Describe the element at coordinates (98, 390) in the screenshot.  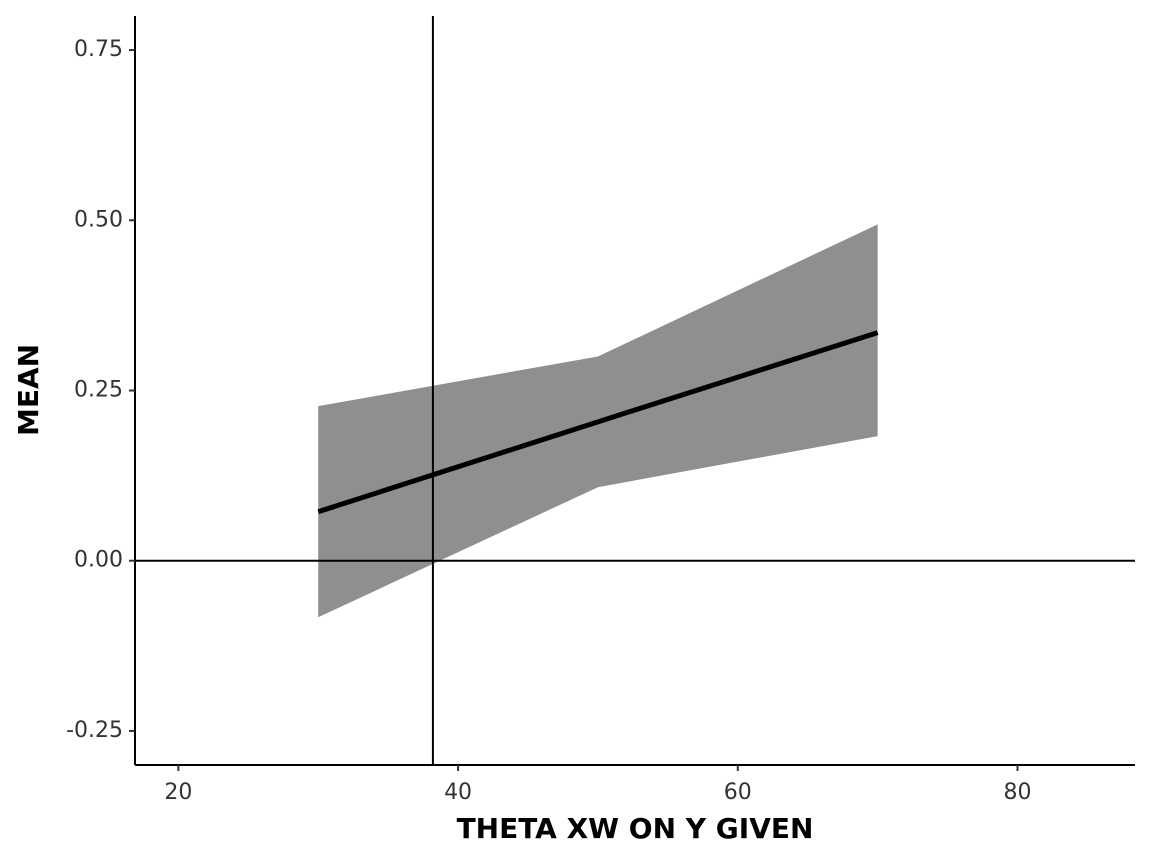
I see `y-tick-label: 0.25` at that location.